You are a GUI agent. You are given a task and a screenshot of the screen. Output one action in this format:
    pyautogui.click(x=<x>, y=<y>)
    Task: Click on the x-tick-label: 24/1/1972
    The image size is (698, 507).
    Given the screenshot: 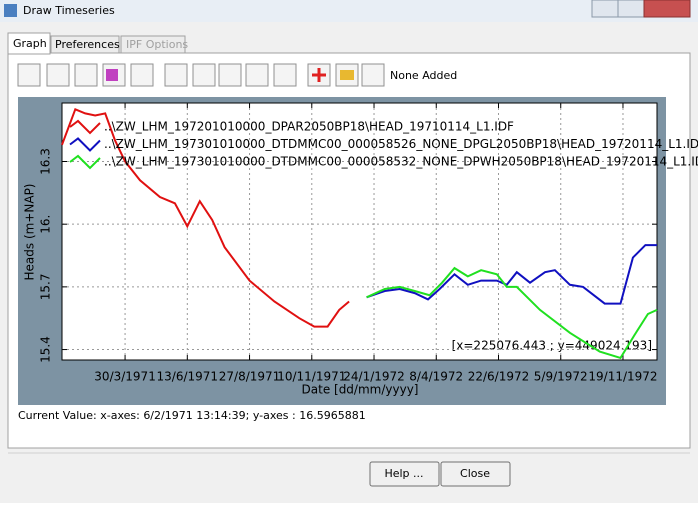 What is the action you would take?
    pyautogui.click(x=374, y=377)
    